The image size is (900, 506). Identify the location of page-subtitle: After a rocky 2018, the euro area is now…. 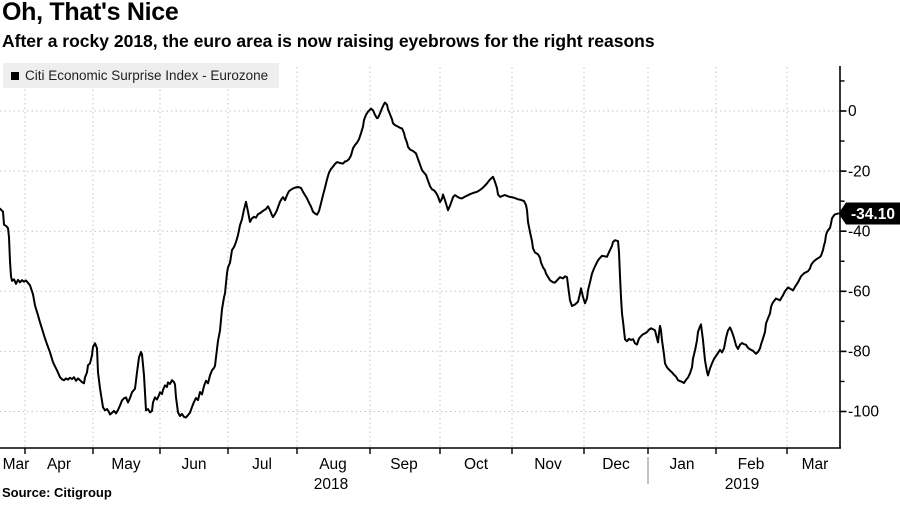
(328, 41).